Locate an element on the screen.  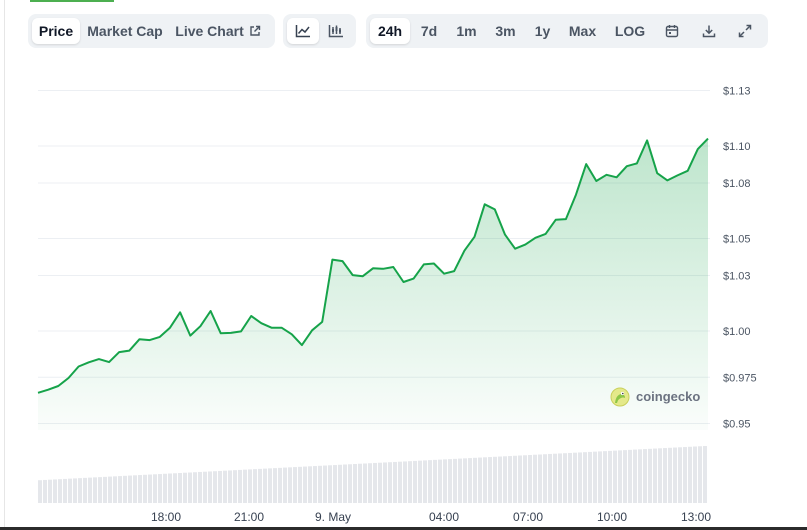
download-icon is located at coordinates (709, 31).